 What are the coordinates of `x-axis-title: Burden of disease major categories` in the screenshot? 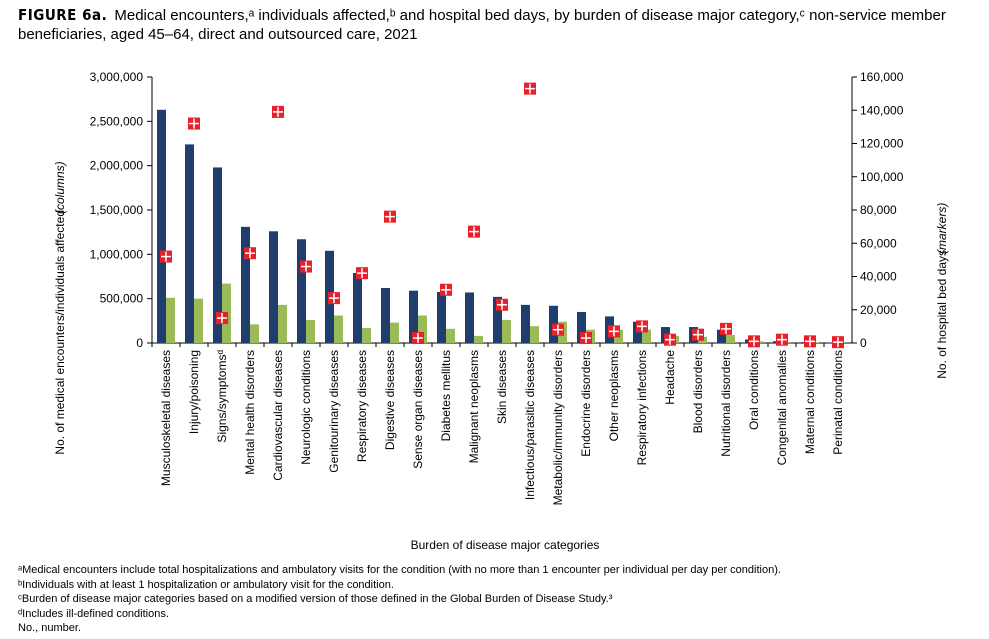 It's located at (505, 545).